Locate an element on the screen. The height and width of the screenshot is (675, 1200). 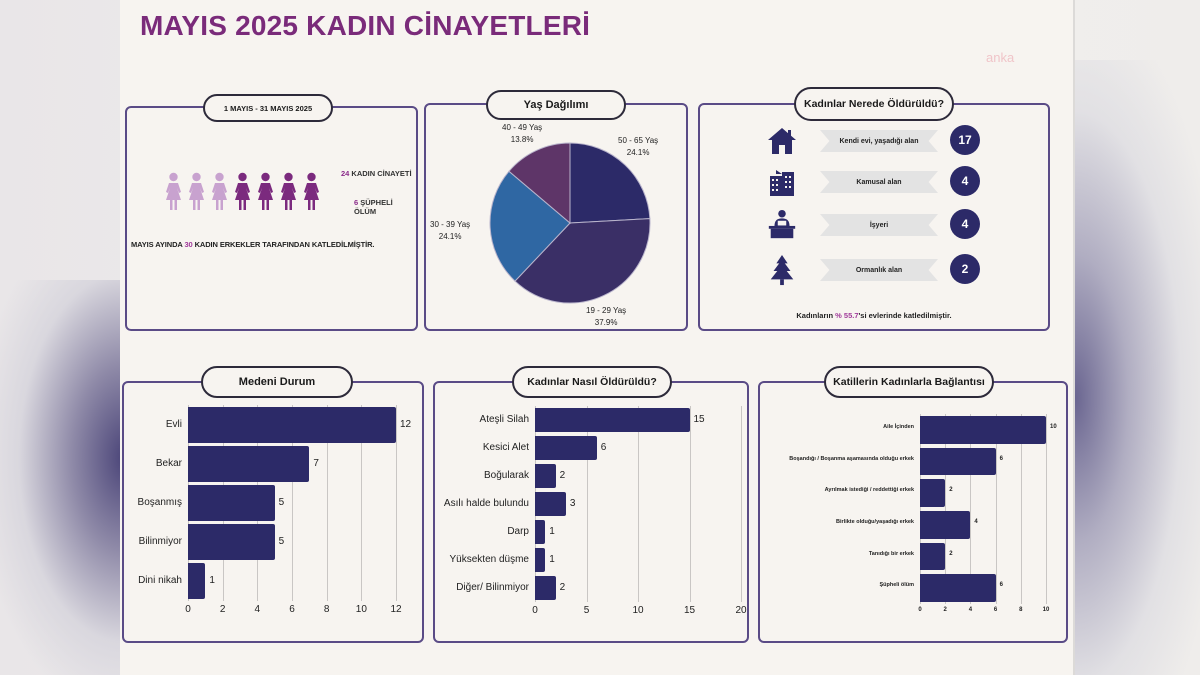
bar-category-label: Diğer/ Bilinmiyor is located at coordinates (492, 587).